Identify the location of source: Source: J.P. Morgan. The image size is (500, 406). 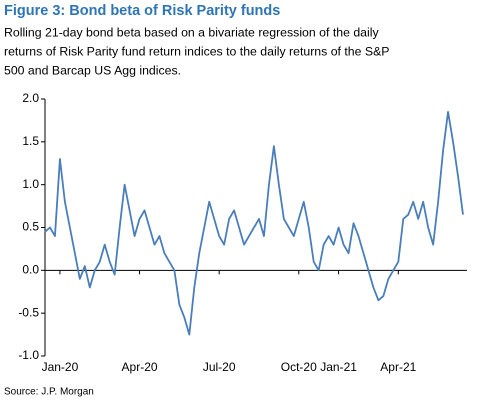
(49, 392).